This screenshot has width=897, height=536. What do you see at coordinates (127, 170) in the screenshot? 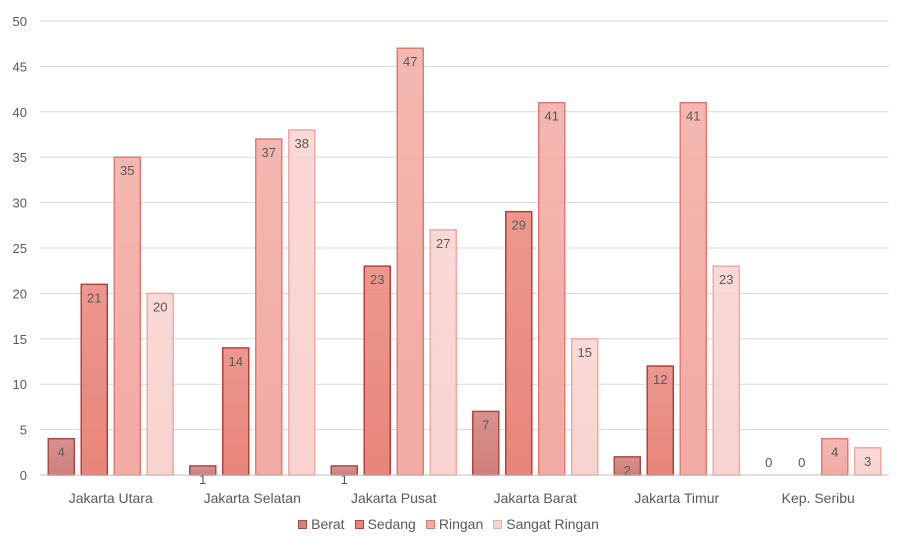
I see `data-label: 35` at bounding box center [127, 170].